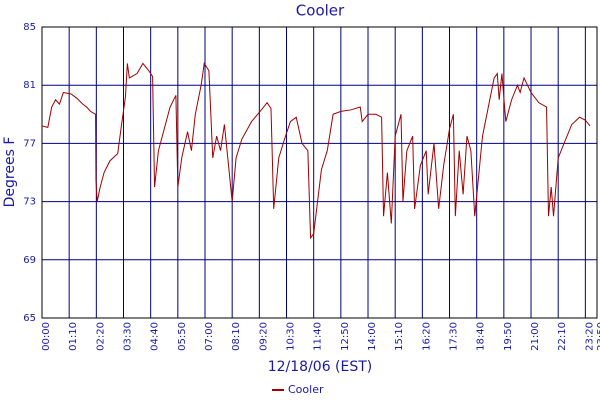 The image size is (600, 400). What do you see at coordinates (182, 336) in the screenshot?
I see `x-tick-label: 05:50` at bounding box center [182, 336].